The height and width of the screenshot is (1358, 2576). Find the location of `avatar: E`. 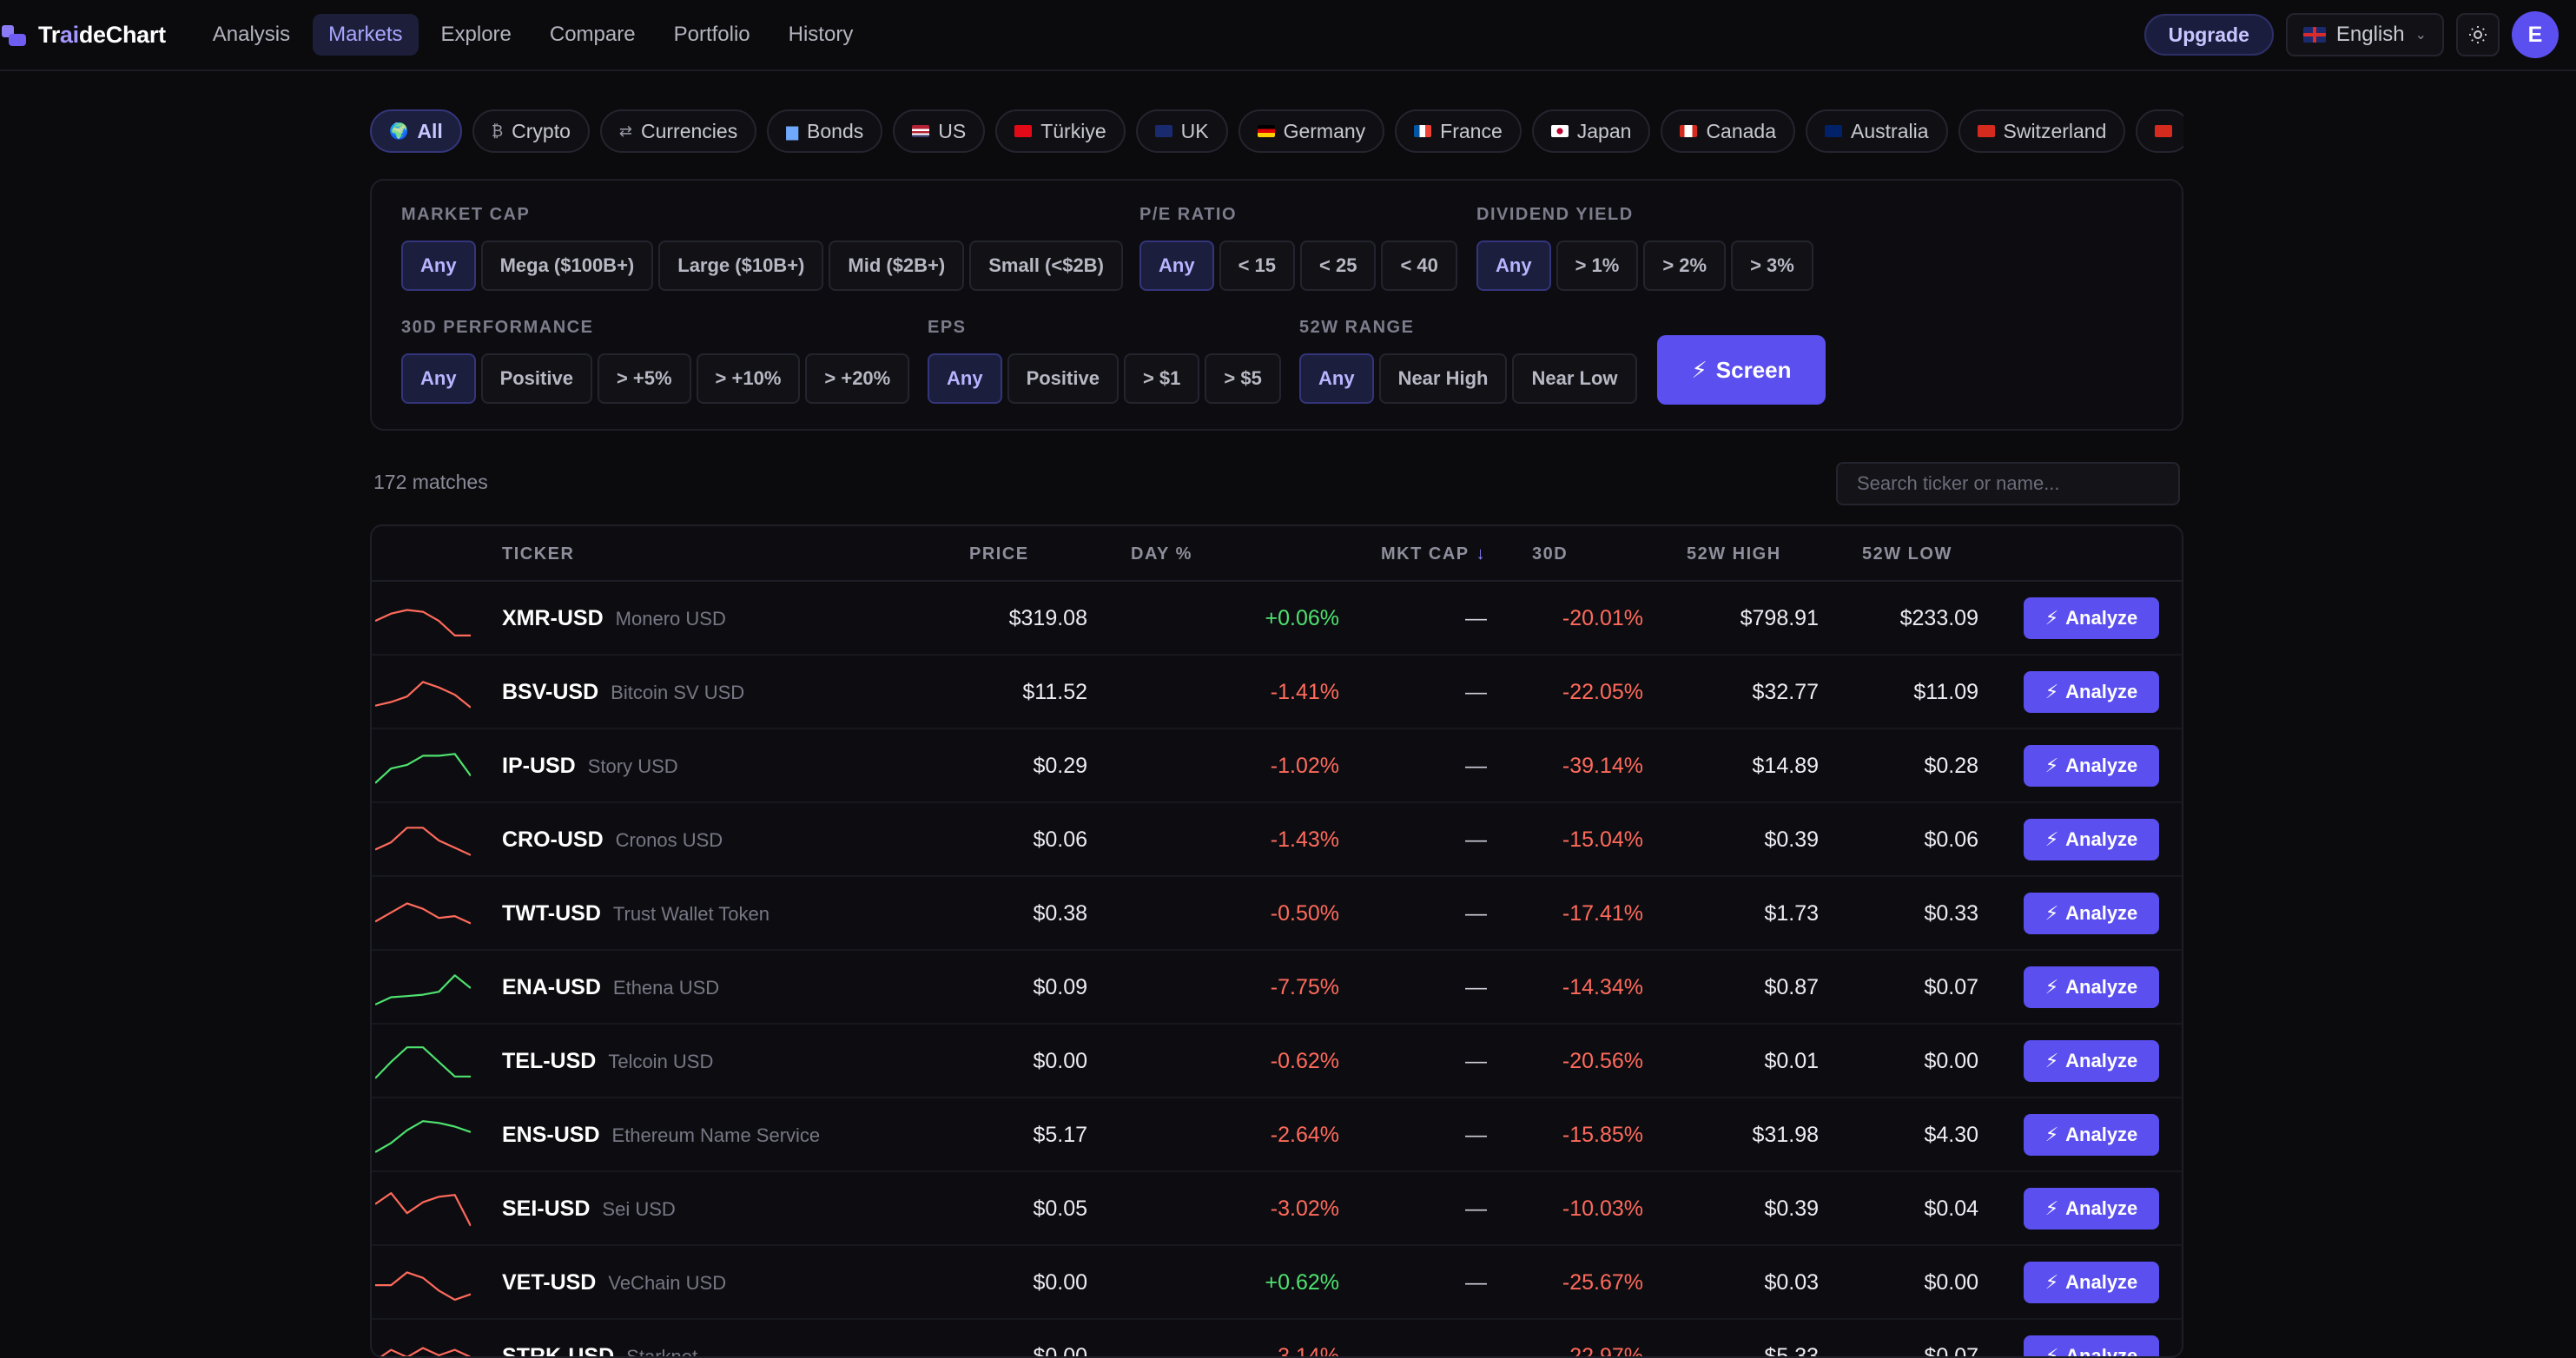

avatar: E is located at coordinates (2535, 34).